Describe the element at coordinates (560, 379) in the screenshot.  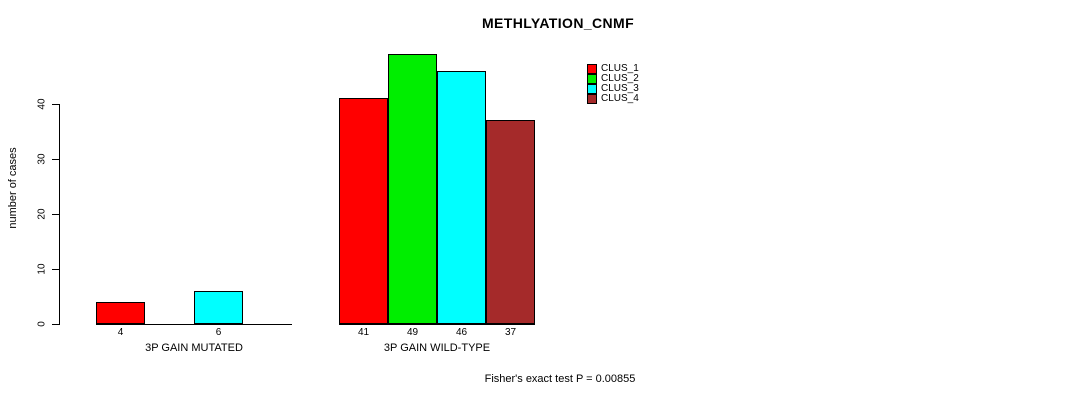
I see `annotation-text: Fisher's exact test P = 0.00855` at that location.